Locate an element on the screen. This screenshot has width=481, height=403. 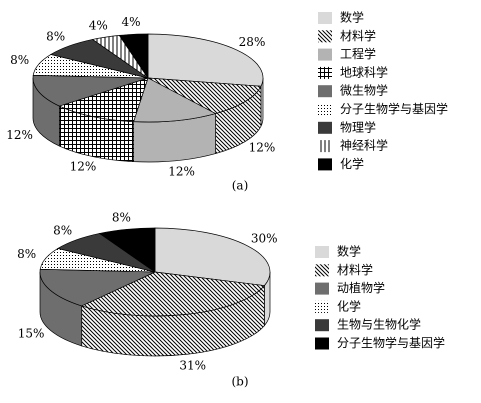
value-label: 30% is located at coordinates (264, 239).